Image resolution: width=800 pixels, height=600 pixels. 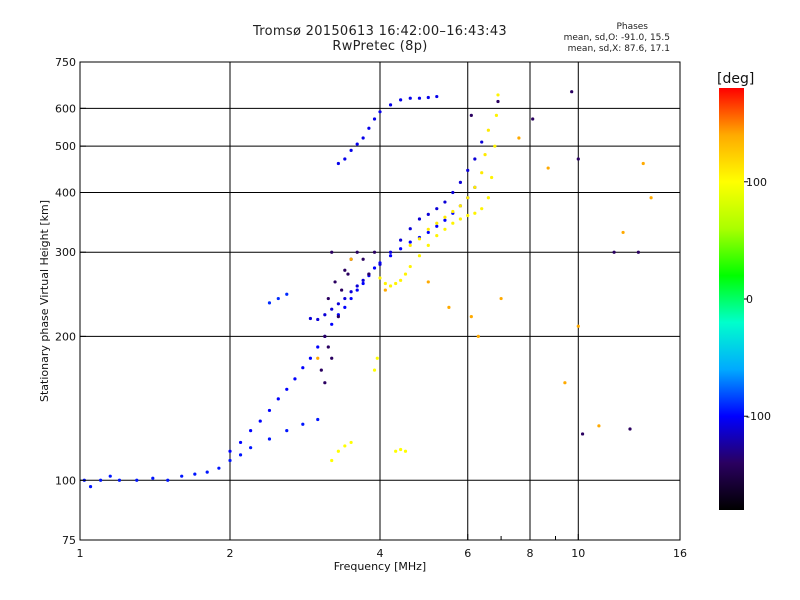 I want to click on y-tick-label: 100, so click(x=65, y=480).